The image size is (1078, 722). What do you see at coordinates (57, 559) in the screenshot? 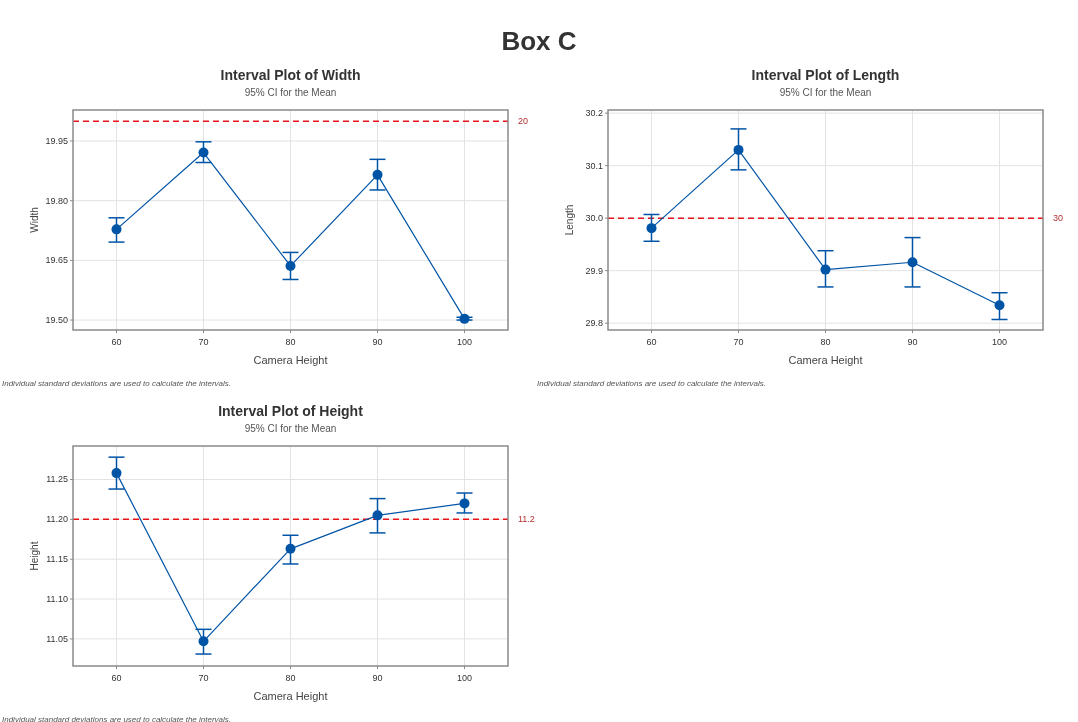
I see `y-tick-label: 11.15` at bounding box center [57, 559].